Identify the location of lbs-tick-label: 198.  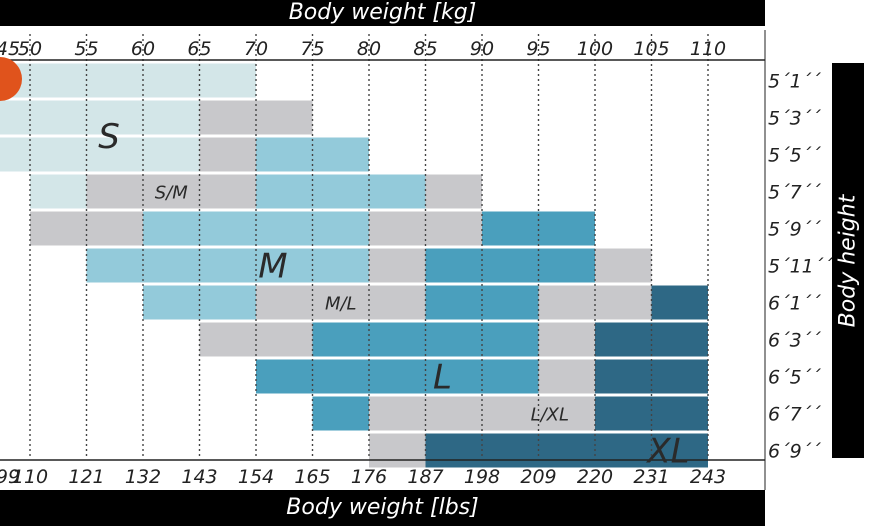
(482, 477).